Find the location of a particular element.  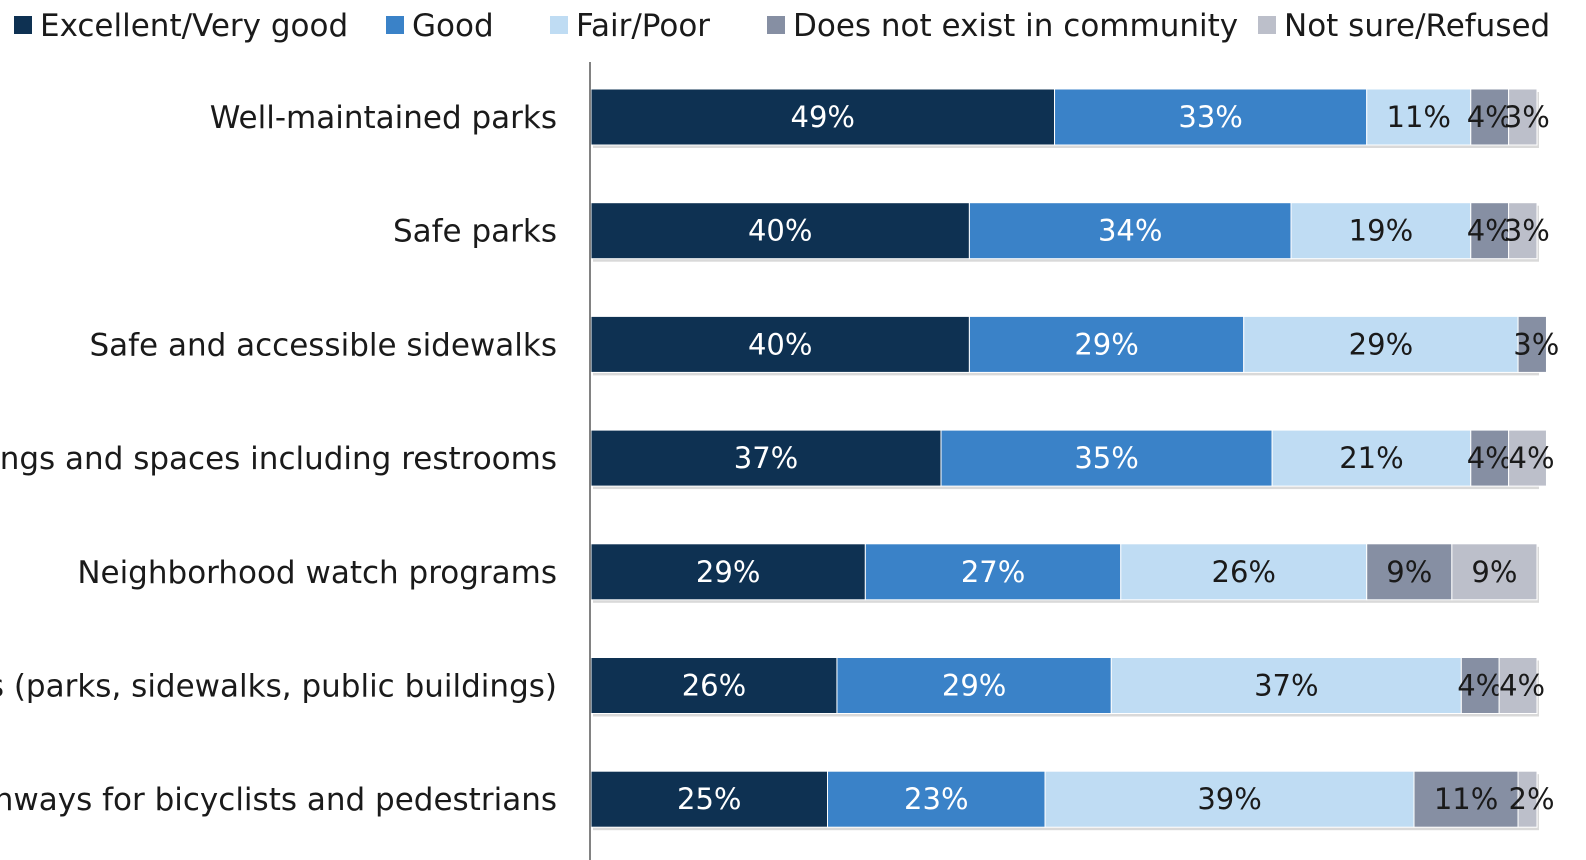

category-label: uildings and spaces including restrooms is located at coordinates (278, 459).